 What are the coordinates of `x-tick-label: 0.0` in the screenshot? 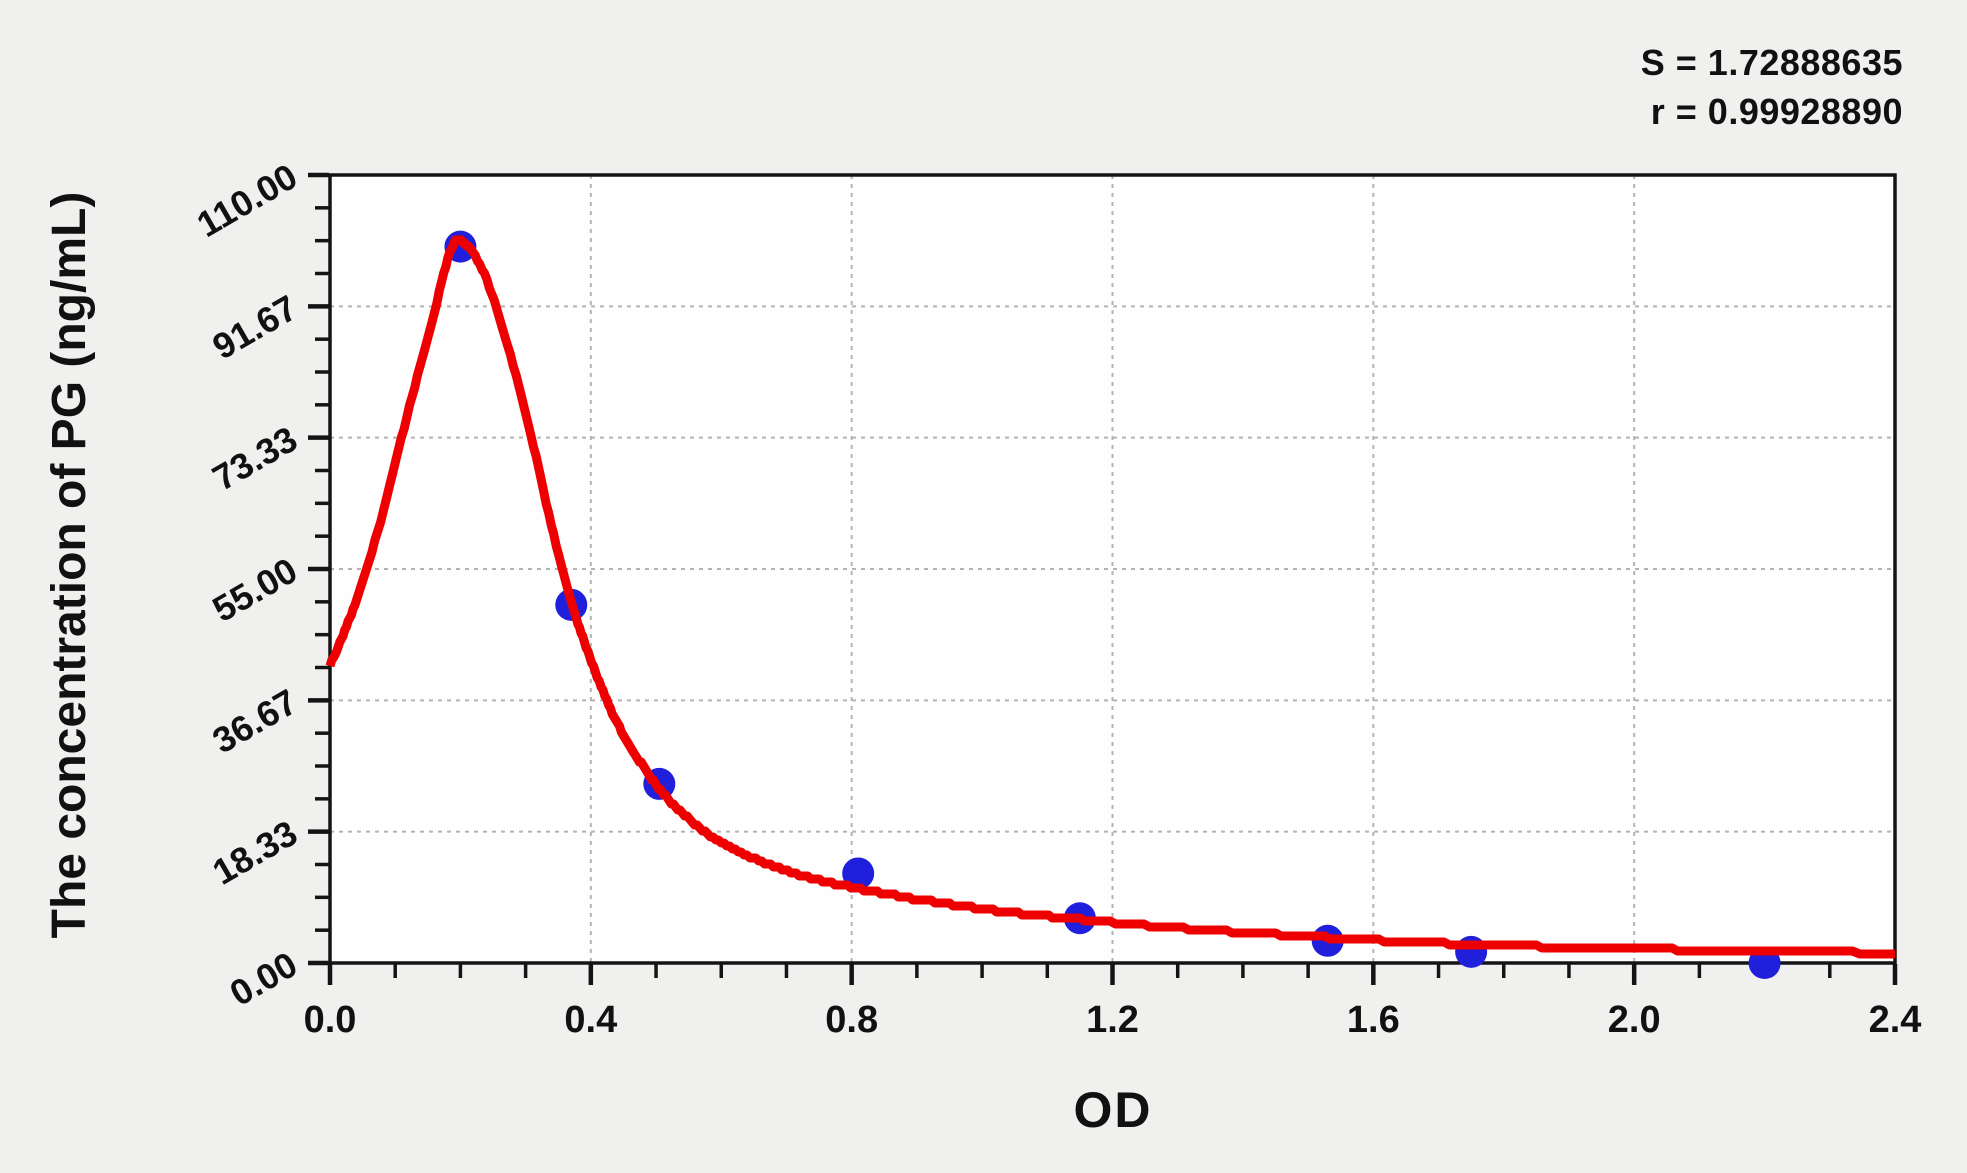 It's located at (330, 1020).